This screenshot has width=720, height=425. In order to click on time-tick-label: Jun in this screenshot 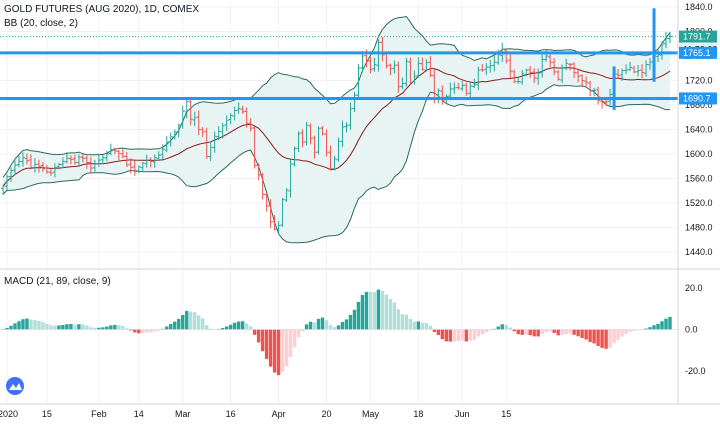, I will do `click(462, 414)`.